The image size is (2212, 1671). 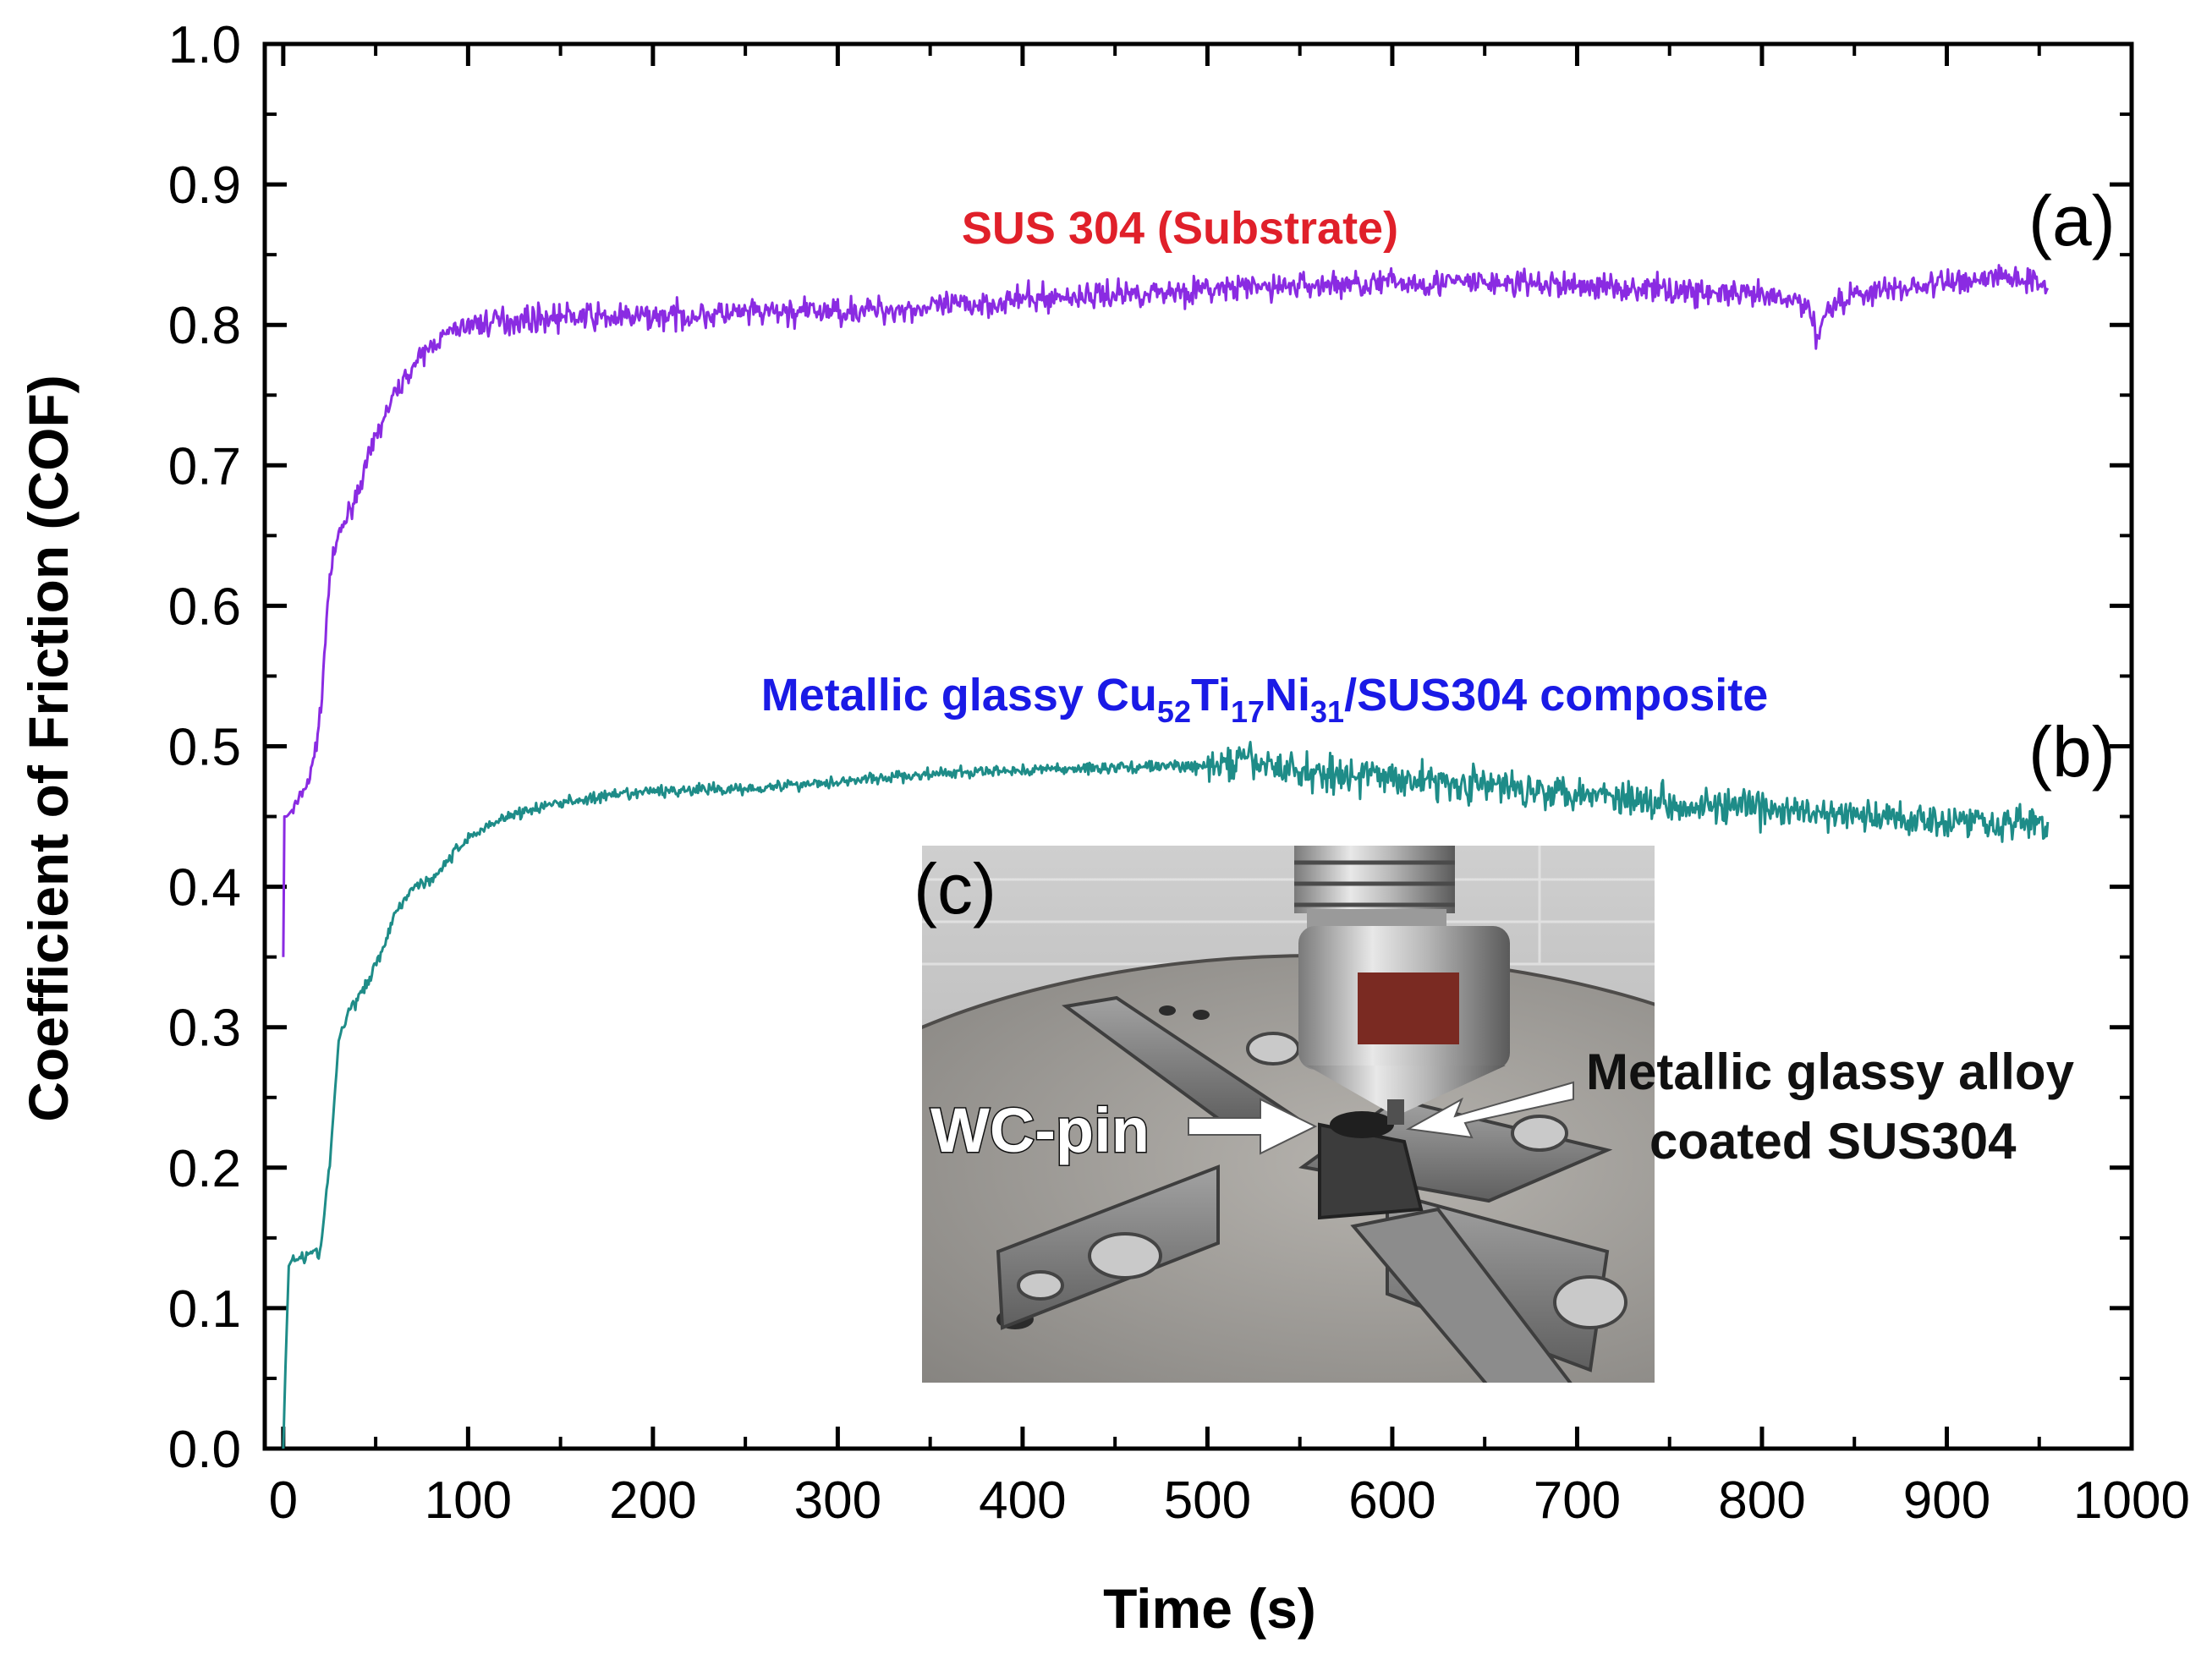 I want to click on wc-pin-label: WC-pin, so click(x=1040, y=1130).